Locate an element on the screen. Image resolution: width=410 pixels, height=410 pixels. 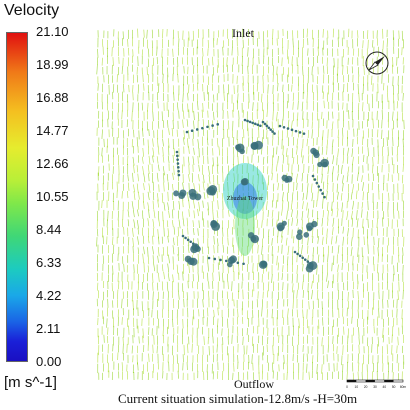
building-cluster is located at coordinates (251, 195).